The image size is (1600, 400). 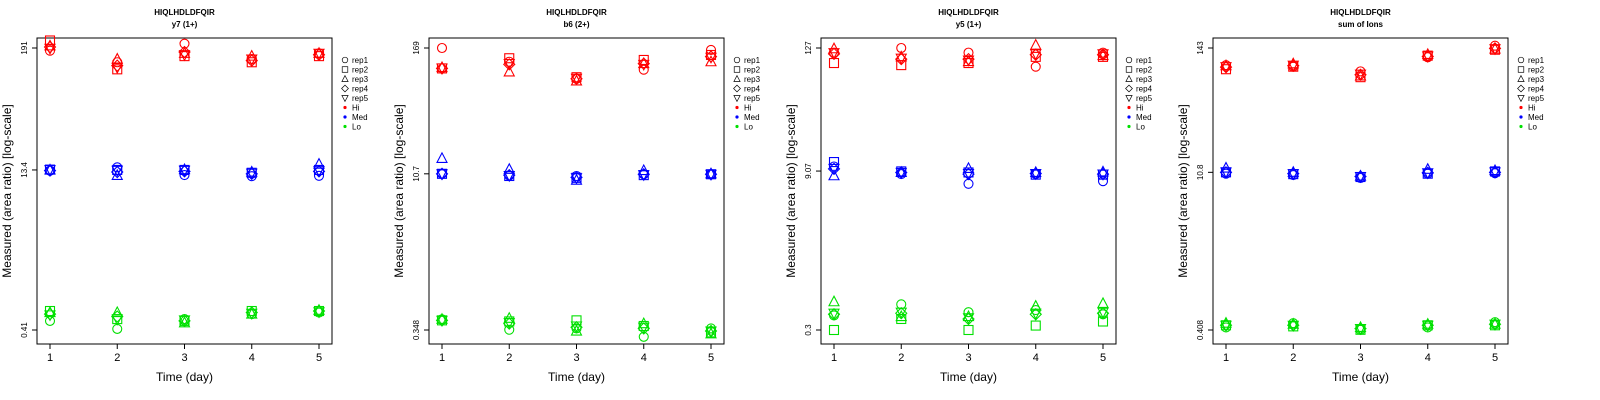 I want to click on point-hi-rep2, so click(x=968, y=63).